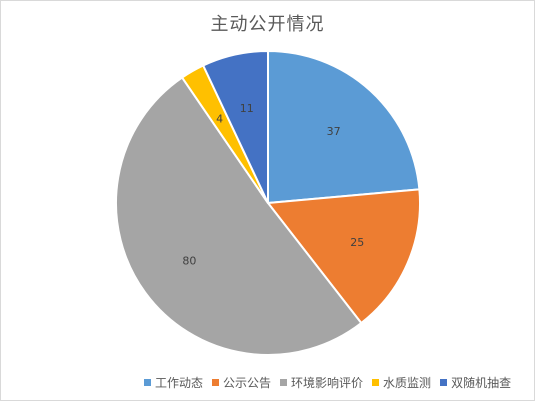 The height and width of the screenshot is (401, 535). What do you see at coordinates (189, 260) in the screenshot?
I see `data-label-3: 80` at bounding box center [189, 260].